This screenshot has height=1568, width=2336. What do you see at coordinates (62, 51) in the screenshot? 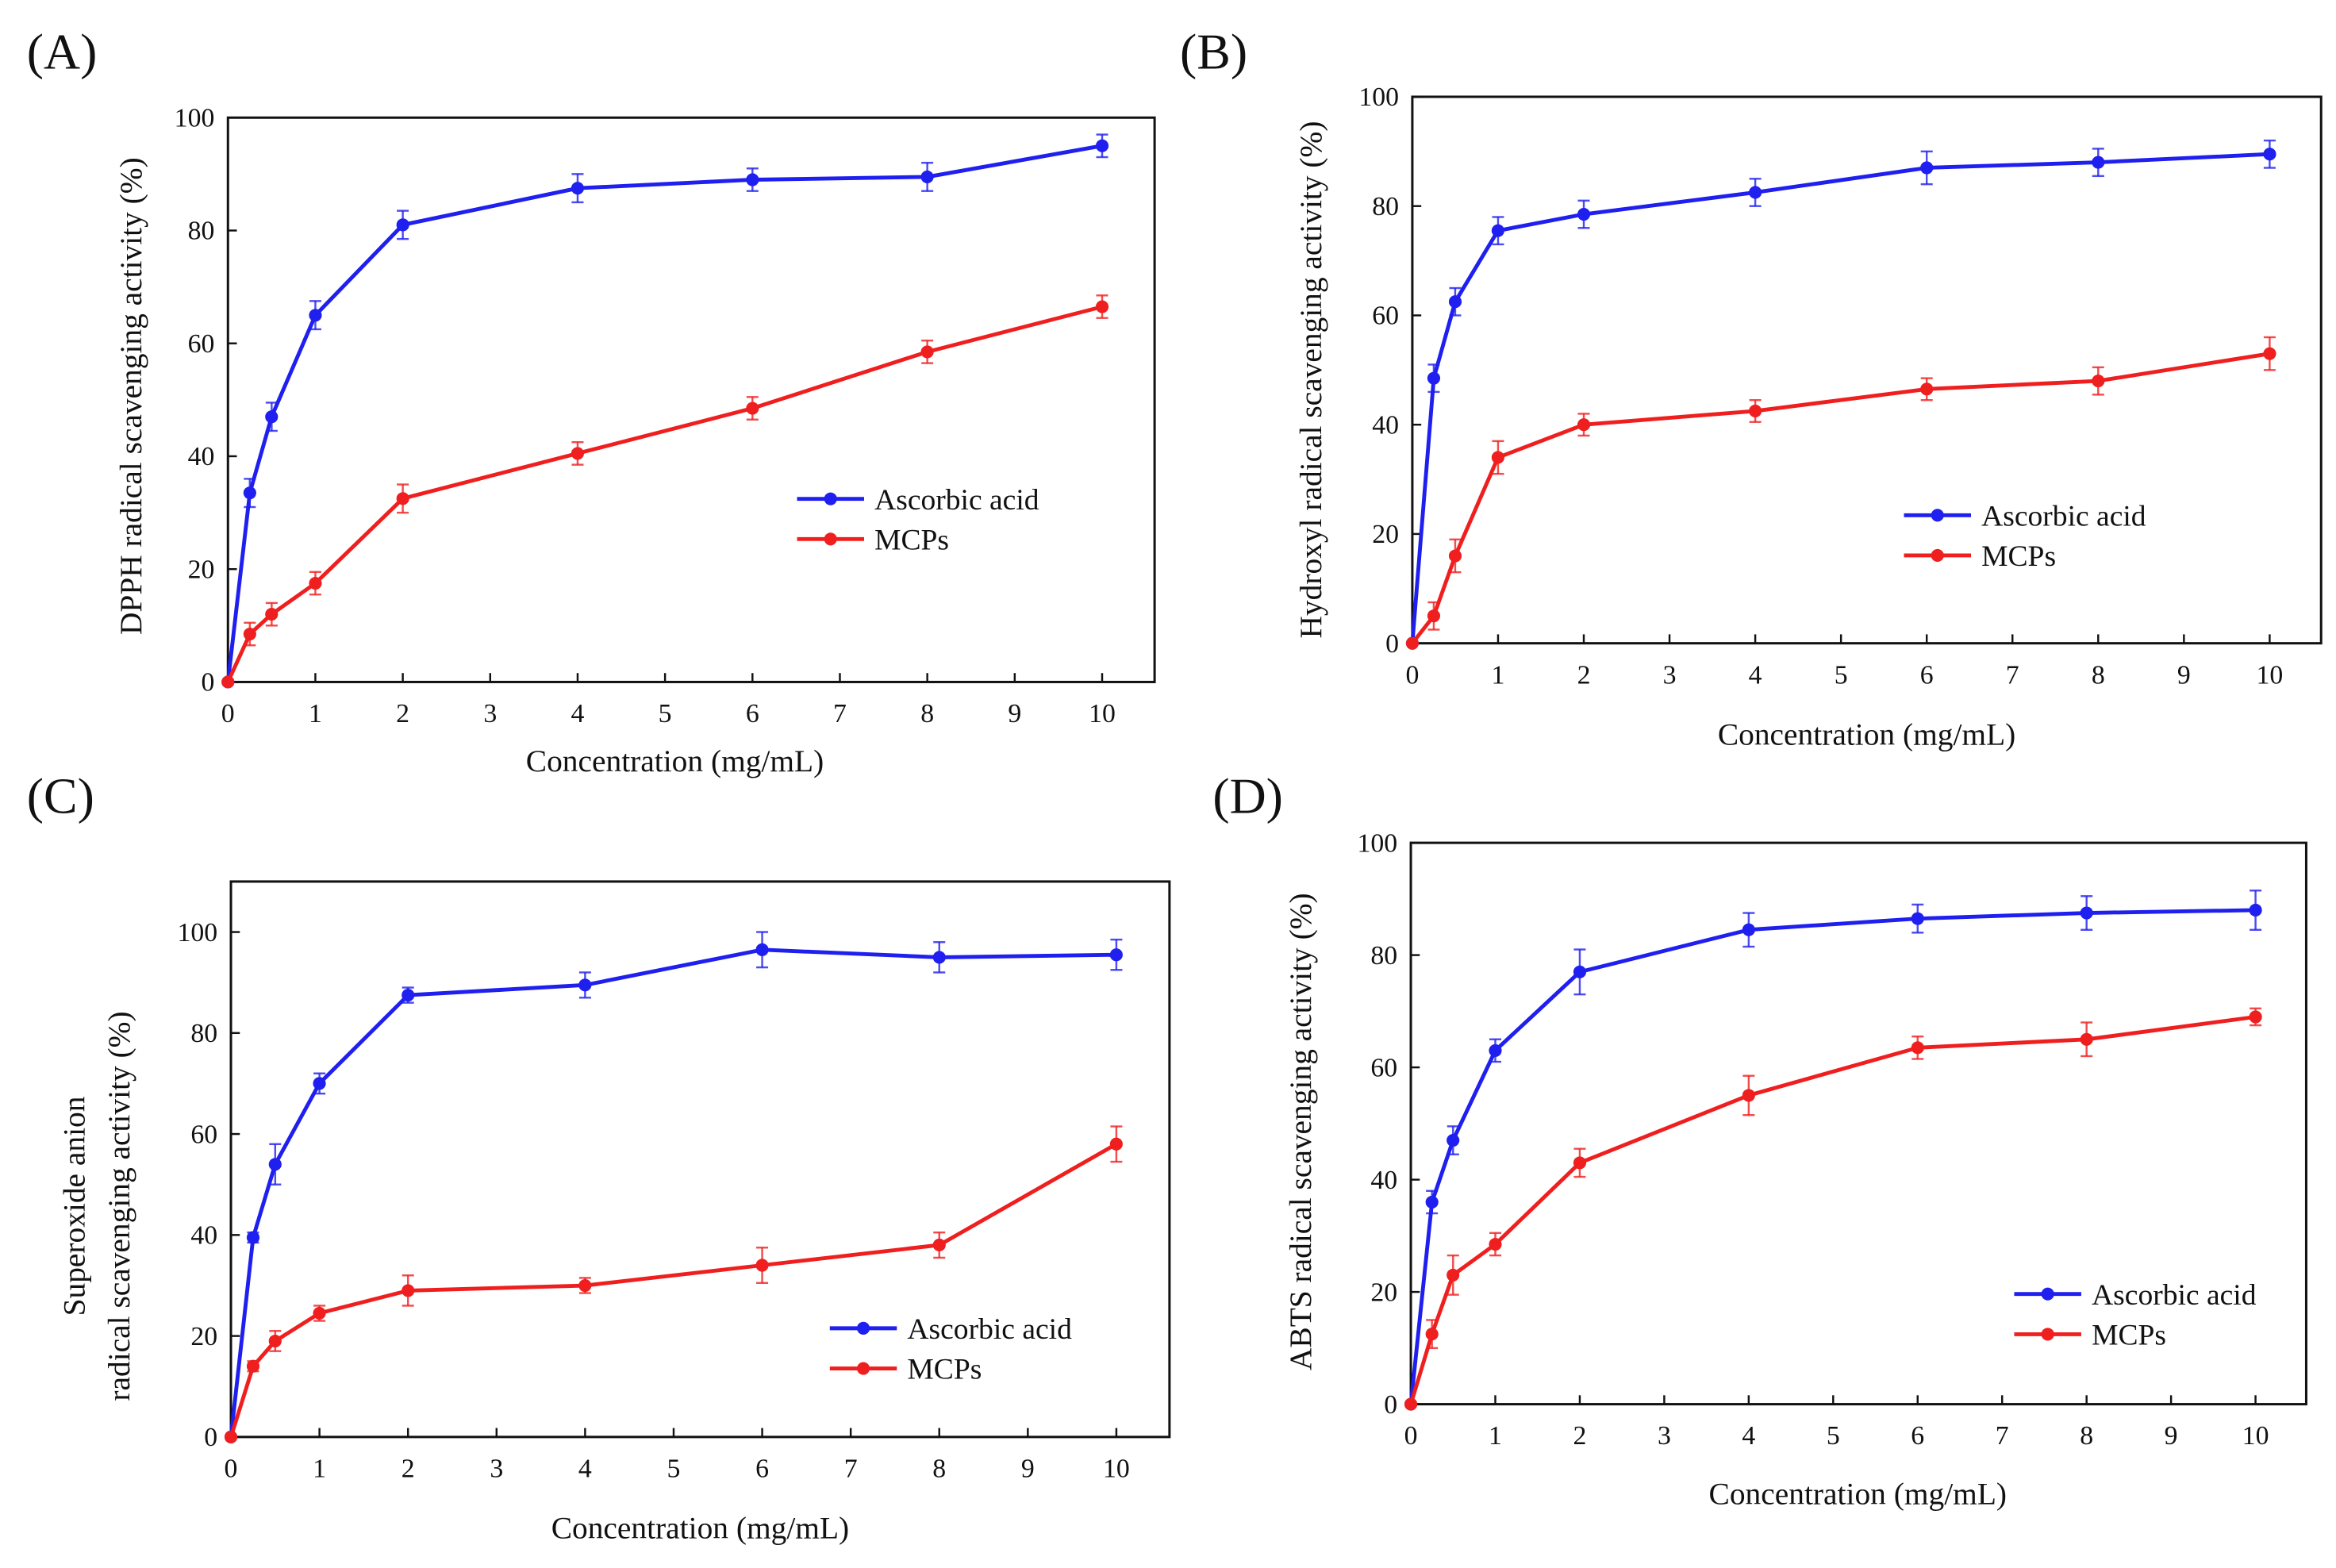
I see `panel-label: (A)` at bounding box center [62, 51].